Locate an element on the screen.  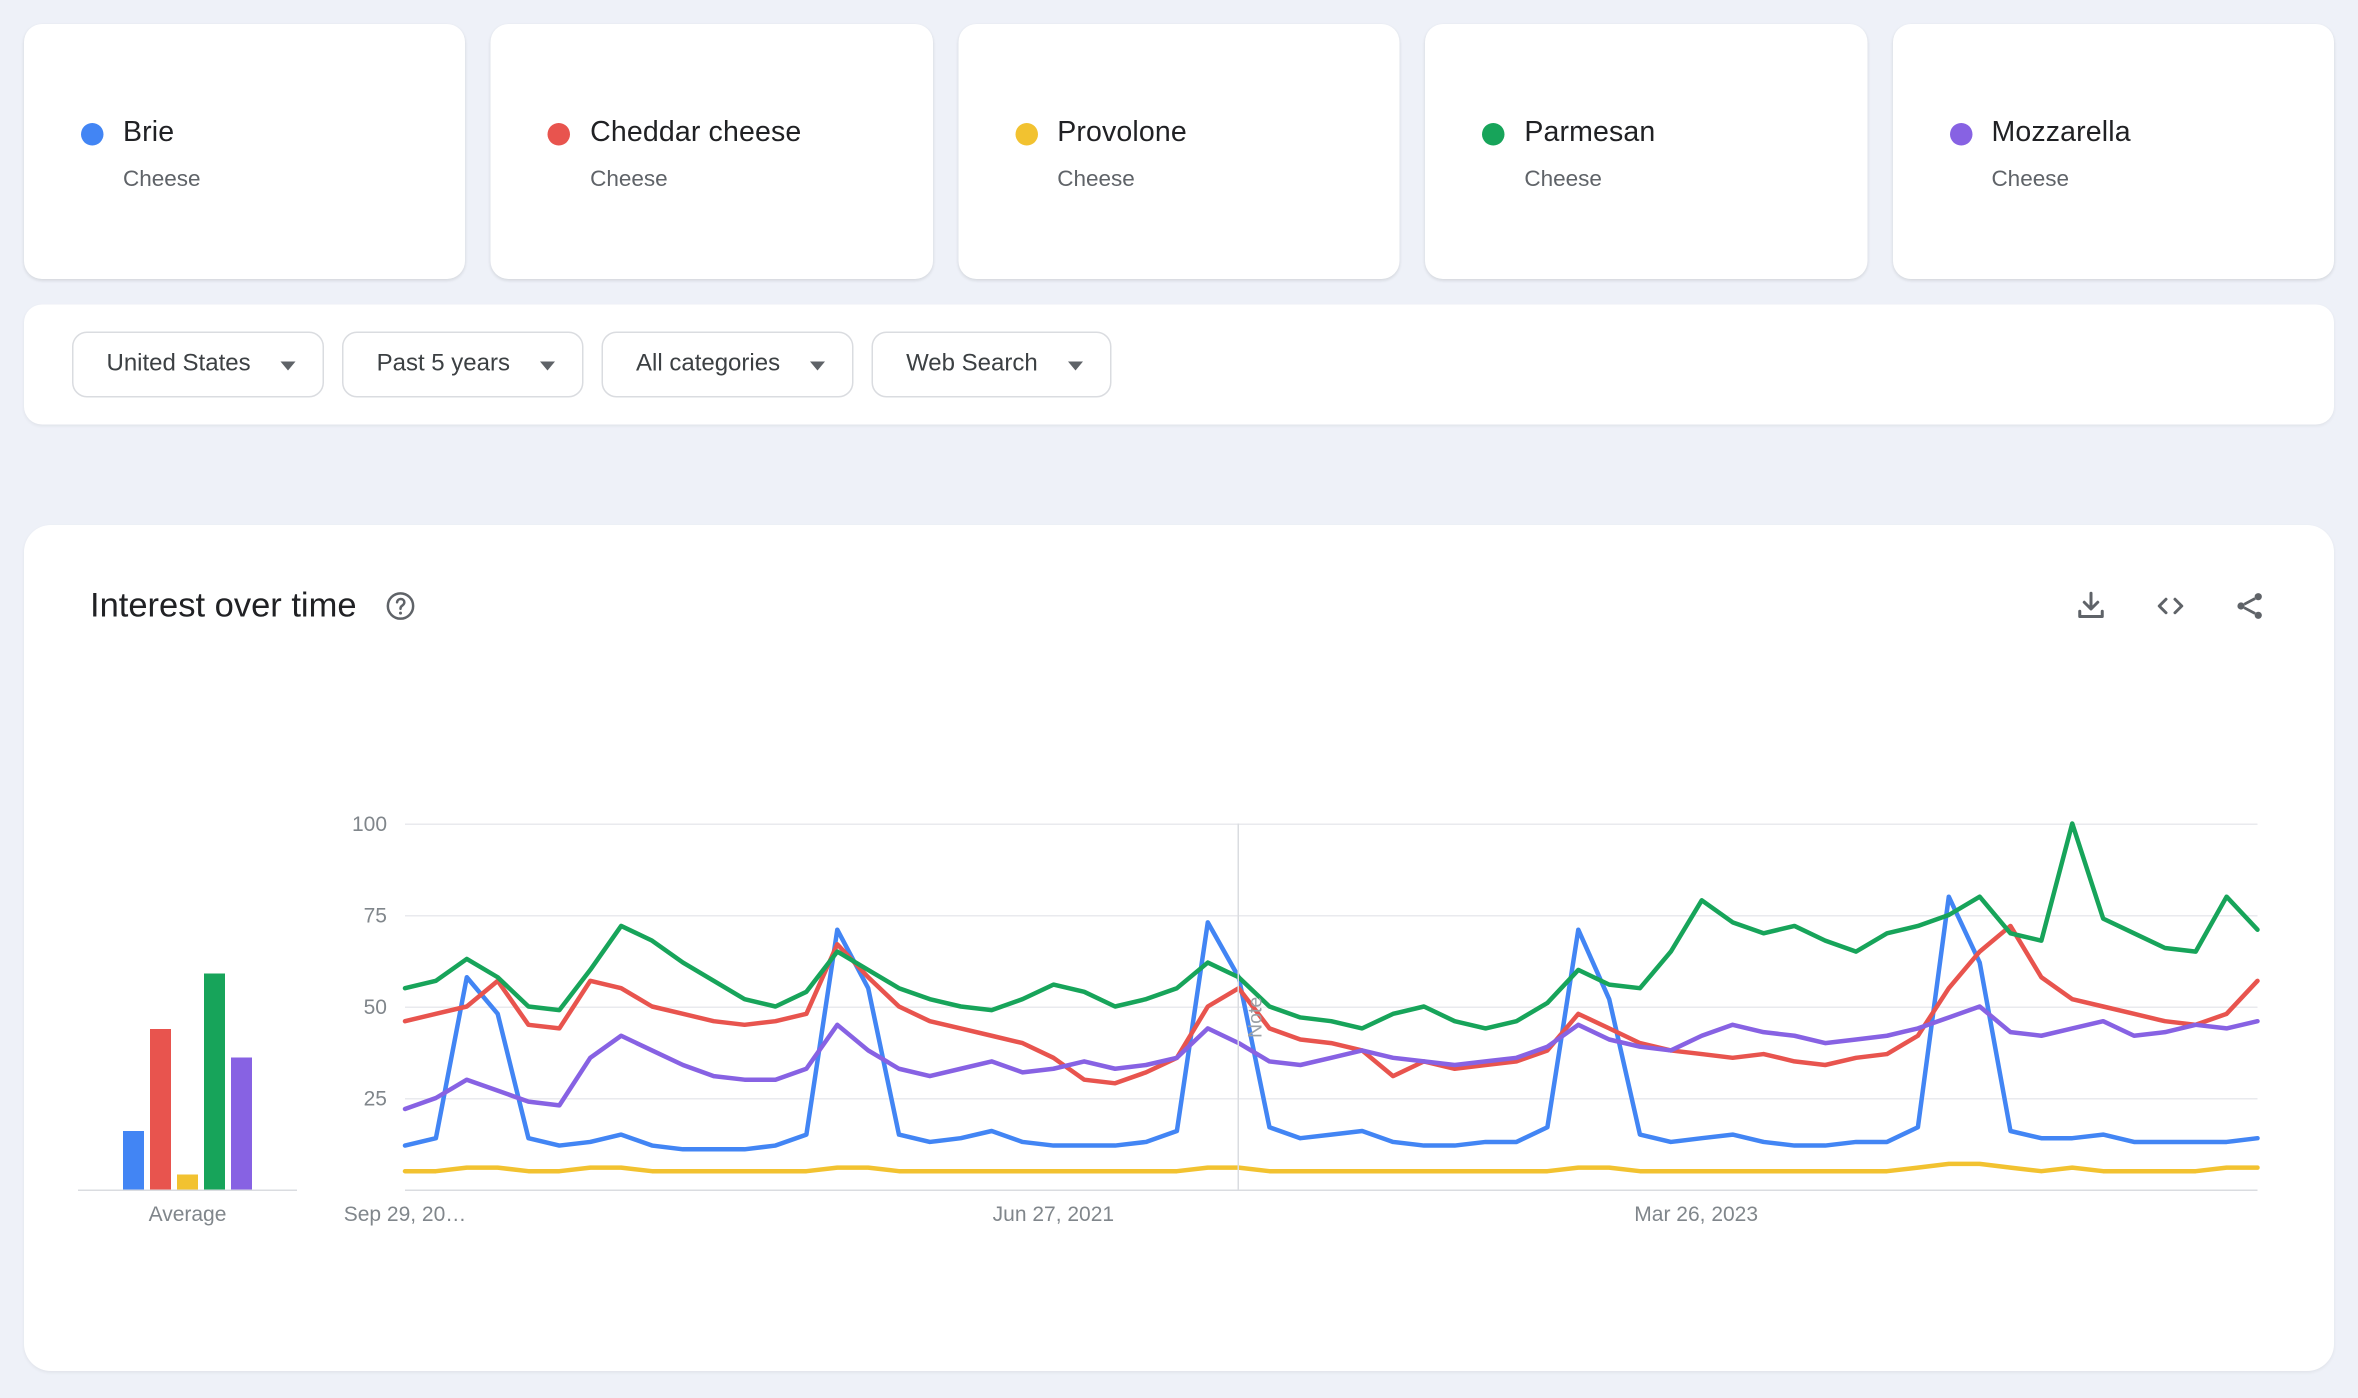
term-name: Cheddar cheese is located at coordinates (696, 133).